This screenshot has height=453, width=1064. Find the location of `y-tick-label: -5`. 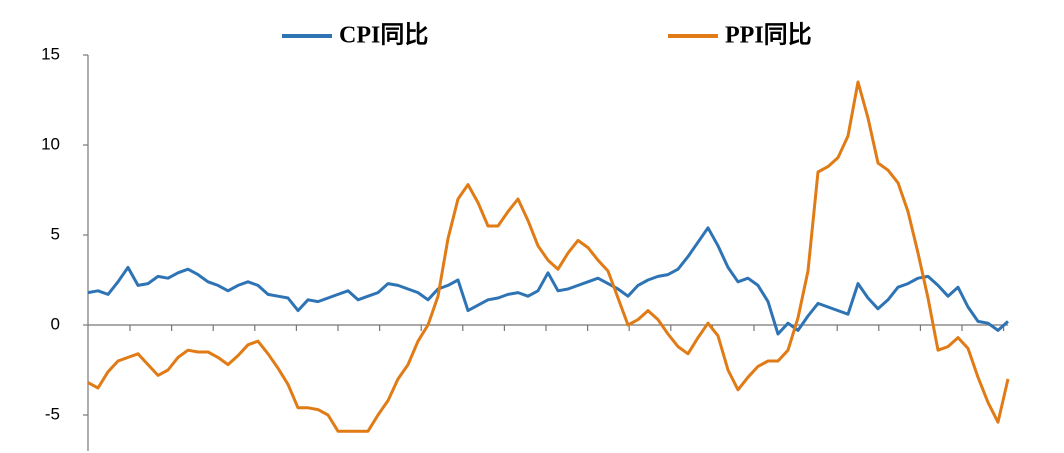

y-tick-label: -5 is located at coordinates (52, 413).